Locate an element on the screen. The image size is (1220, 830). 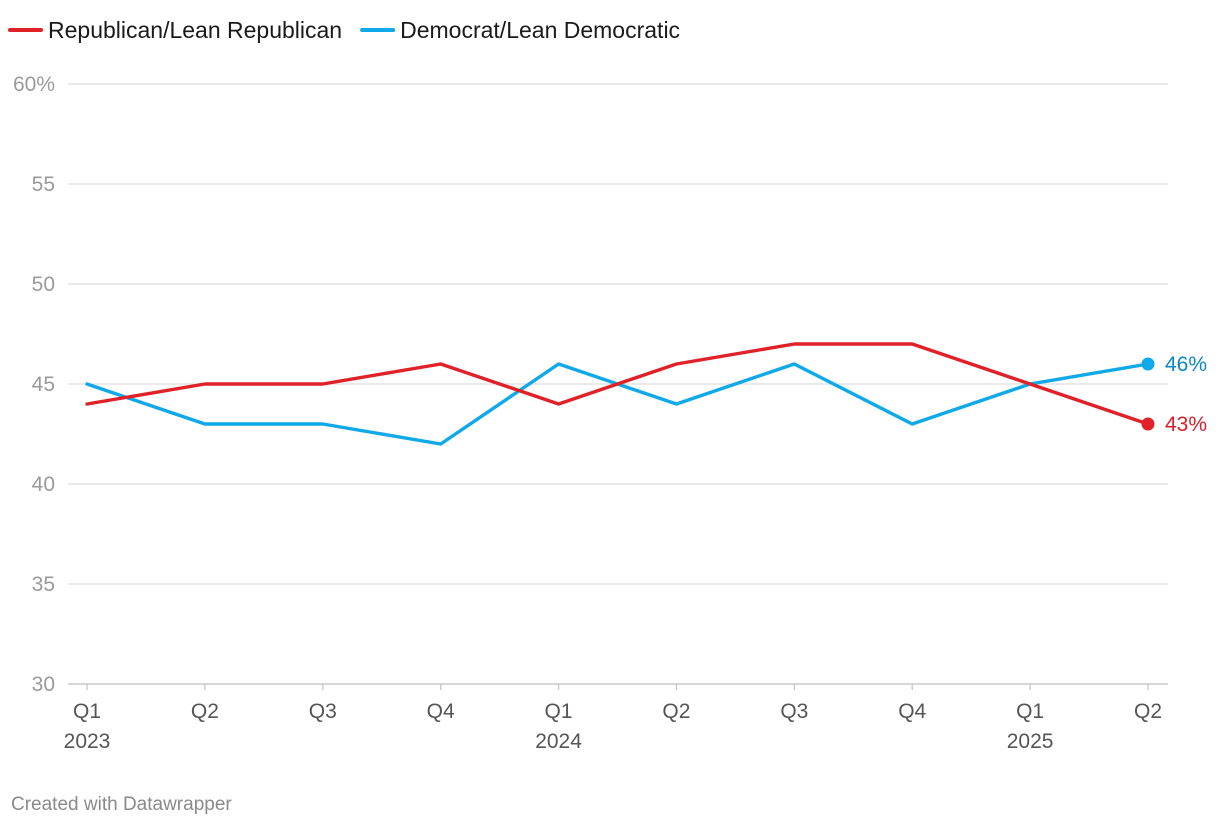
series-lines is located at coordinates (617, 394).